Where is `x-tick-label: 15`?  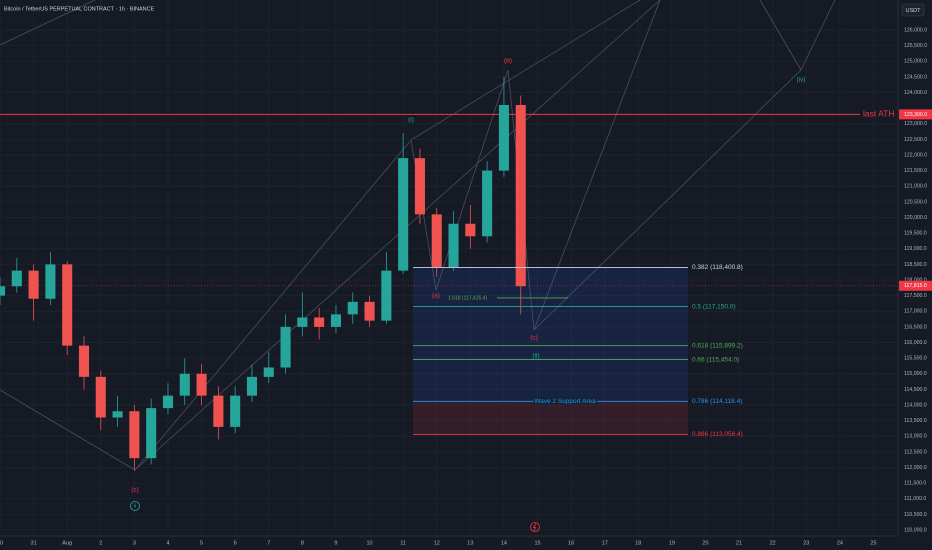
x-tick-label: 15 is located at coordinates (537, 543).